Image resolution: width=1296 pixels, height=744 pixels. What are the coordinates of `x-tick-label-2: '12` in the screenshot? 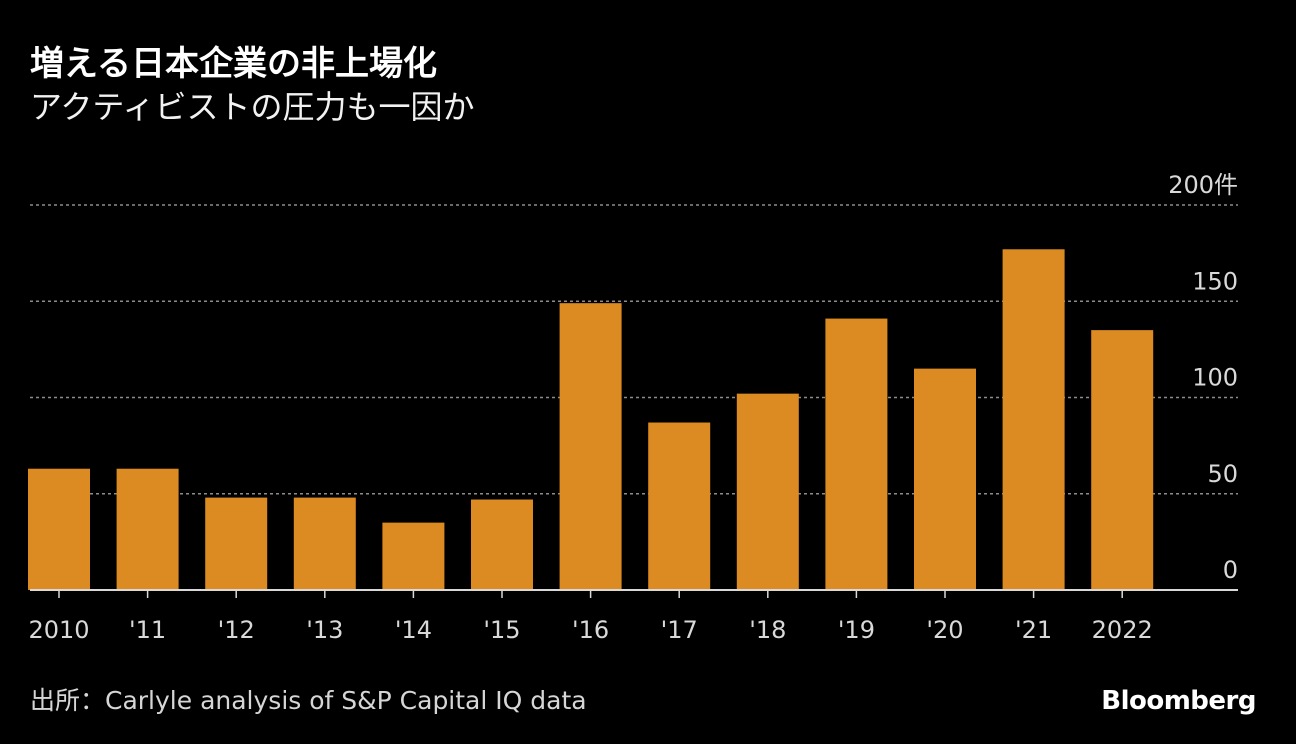 It's located at (236, 630).